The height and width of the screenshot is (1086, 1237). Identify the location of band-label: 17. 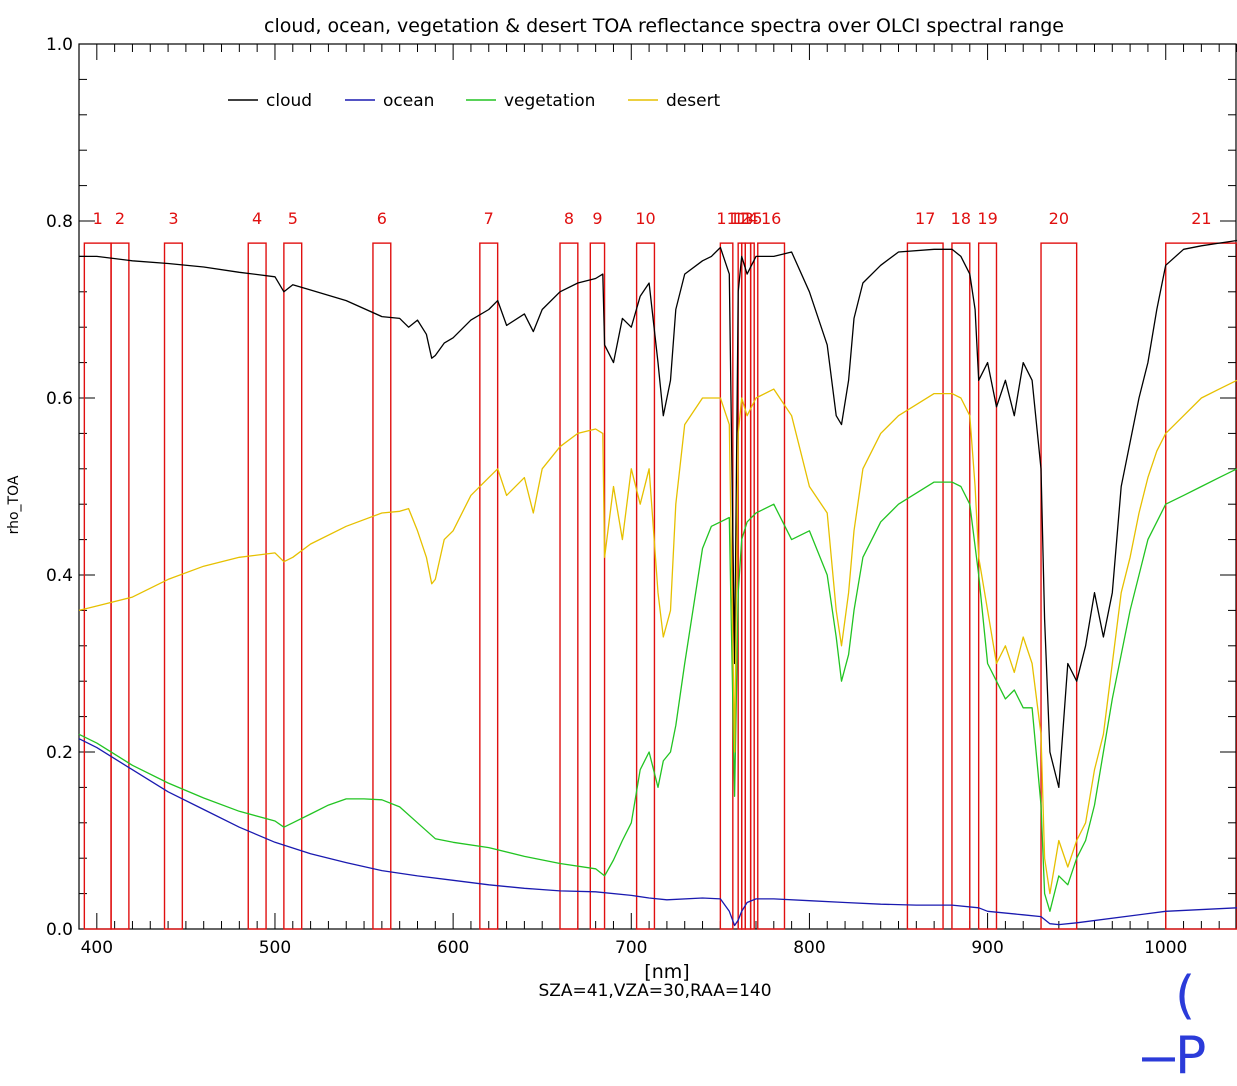
(925, 218).